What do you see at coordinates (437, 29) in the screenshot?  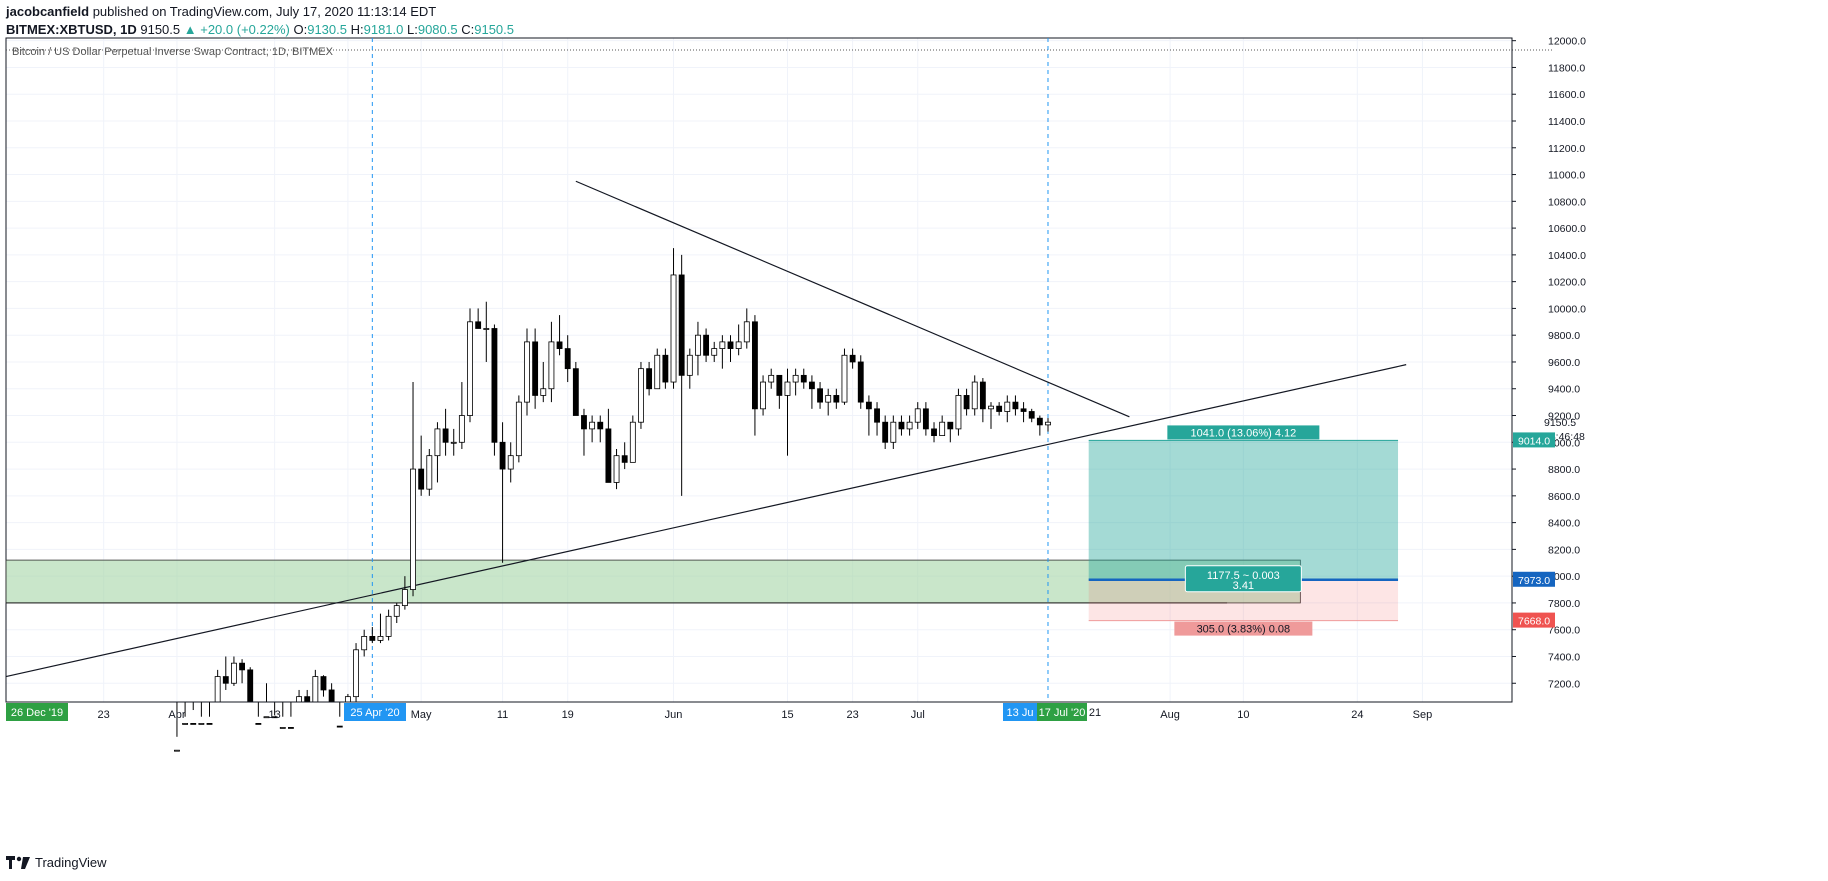 I see `low-value: 9080.5` at bounding box center [437, 29].